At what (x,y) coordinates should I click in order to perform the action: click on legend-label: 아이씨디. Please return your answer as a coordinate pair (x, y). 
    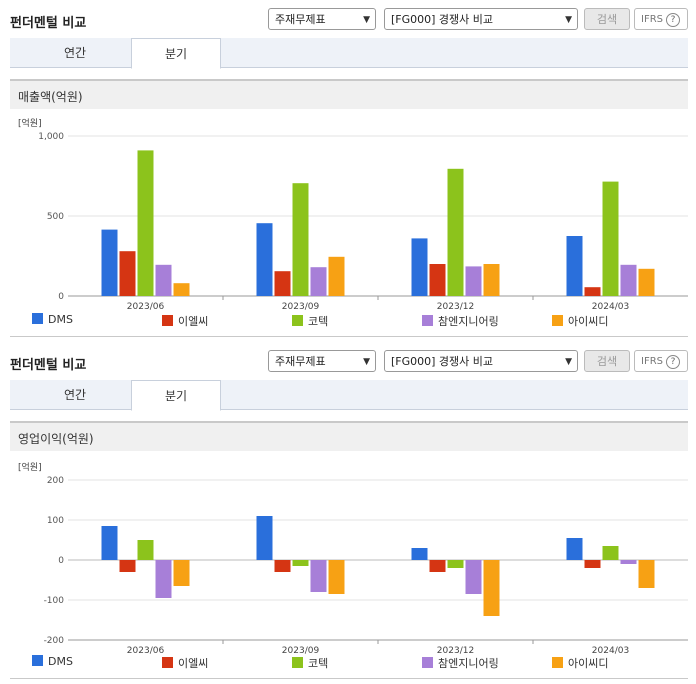
    Looking at the image, I should click on (588, 321).